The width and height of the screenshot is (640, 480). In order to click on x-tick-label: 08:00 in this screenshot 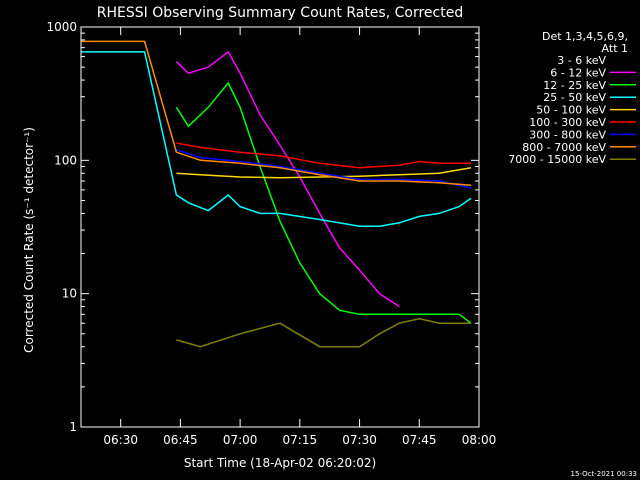, I will do `click(479, 440)`.